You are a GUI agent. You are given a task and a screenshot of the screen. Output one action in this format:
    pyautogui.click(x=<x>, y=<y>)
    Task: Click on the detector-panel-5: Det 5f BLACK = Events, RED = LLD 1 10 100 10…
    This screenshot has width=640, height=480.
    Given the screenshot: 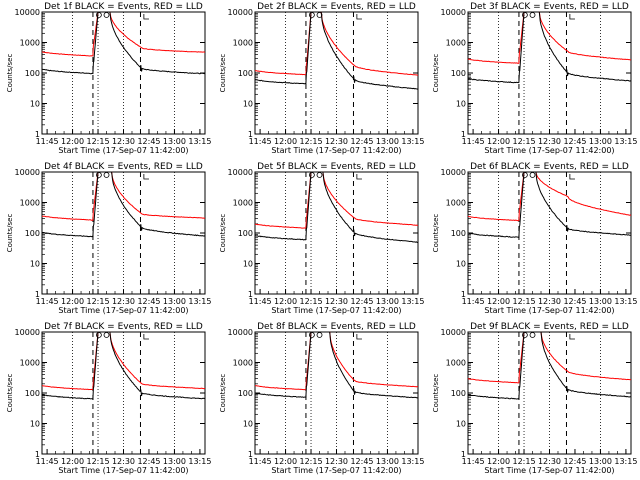 What is the action you would take?
    pyautogui.click(x=321, y=238)
    